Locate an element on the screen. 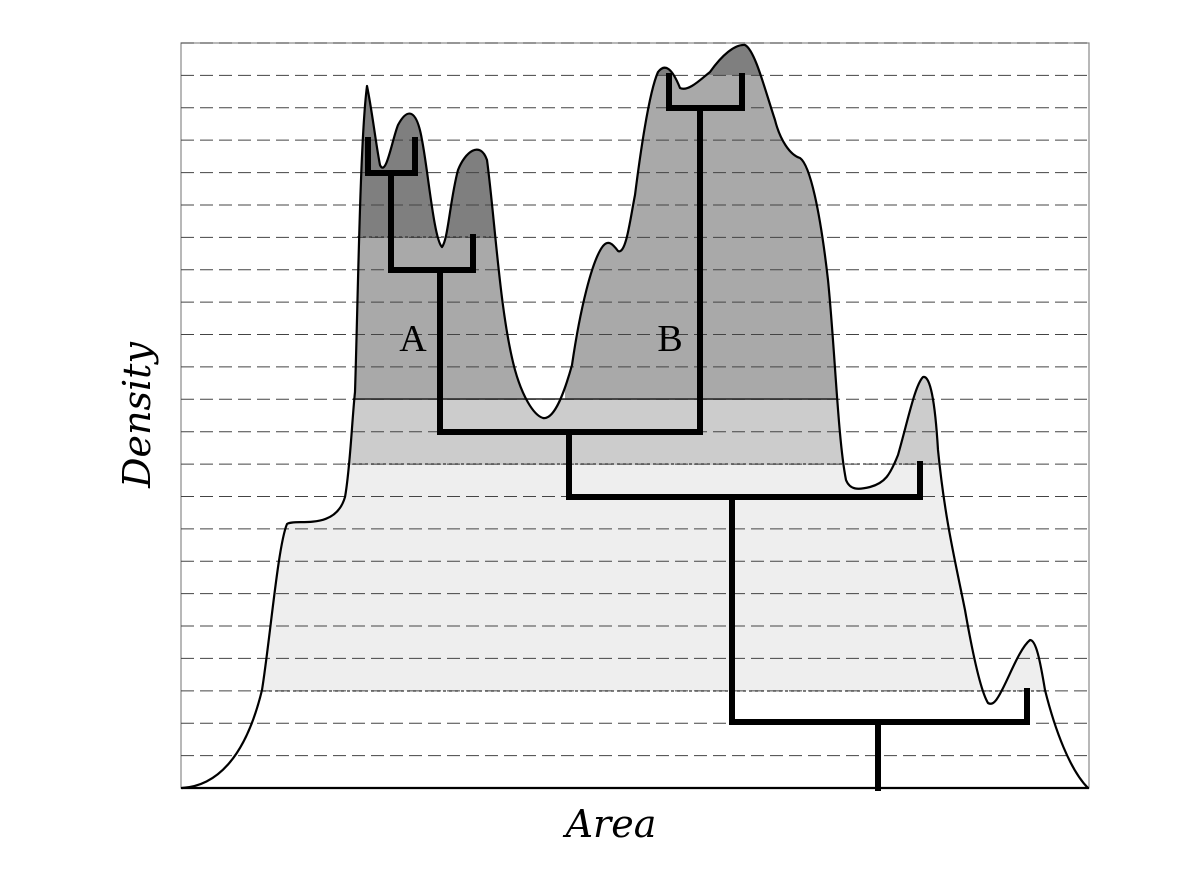 Image resolution: width=1192 pixels, height=878 pixels. tree-branch-b is located at coordinates (705, 254).